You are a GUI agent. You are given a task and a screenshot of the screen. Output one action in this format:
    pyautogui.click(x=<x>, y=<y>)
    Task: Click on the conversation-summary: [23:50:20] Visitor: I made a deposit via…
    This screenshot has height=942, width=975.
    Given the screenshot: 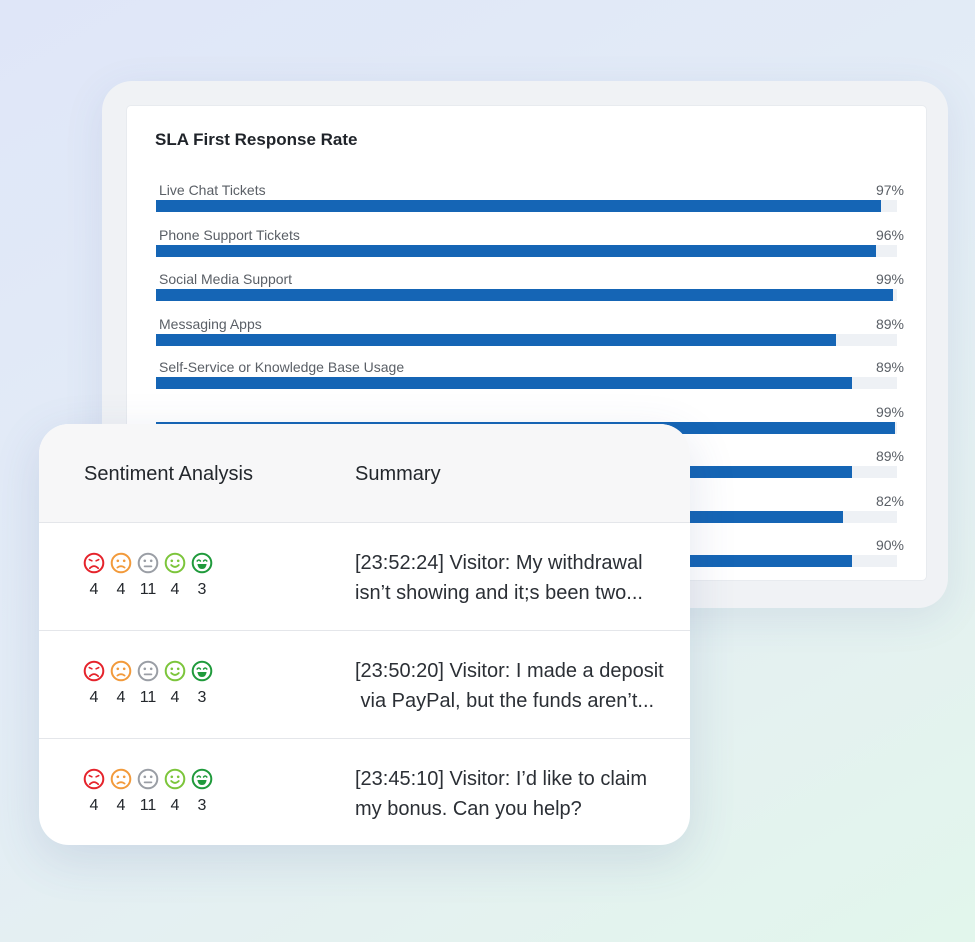 What is the action you would take?
    pyautogui.click(x=509, y=686)
    